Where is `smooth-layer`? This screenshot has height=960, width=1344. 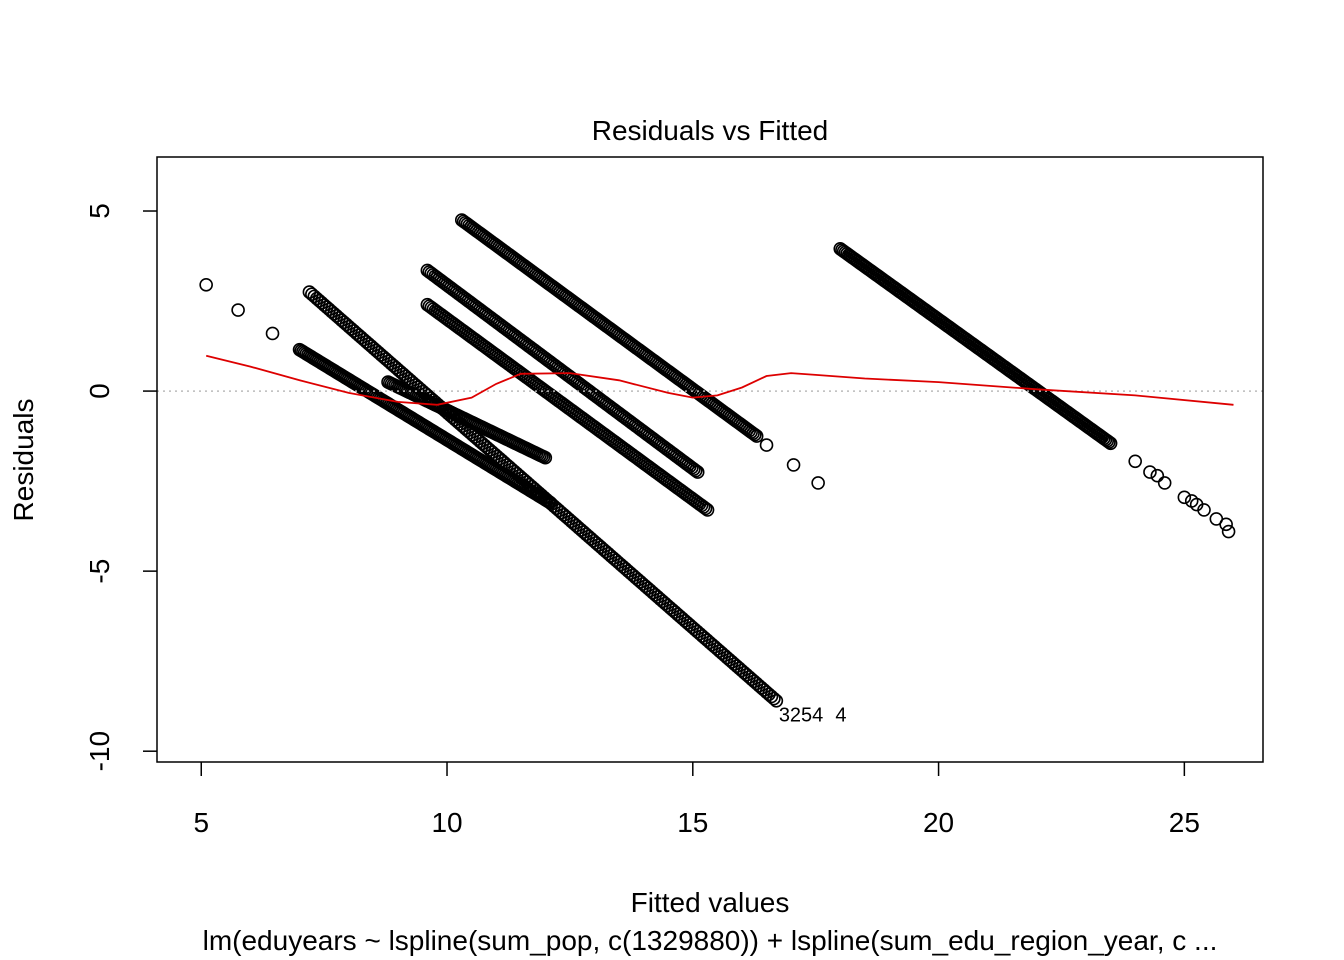
smooth-layer is located at coordinates (710, 380).